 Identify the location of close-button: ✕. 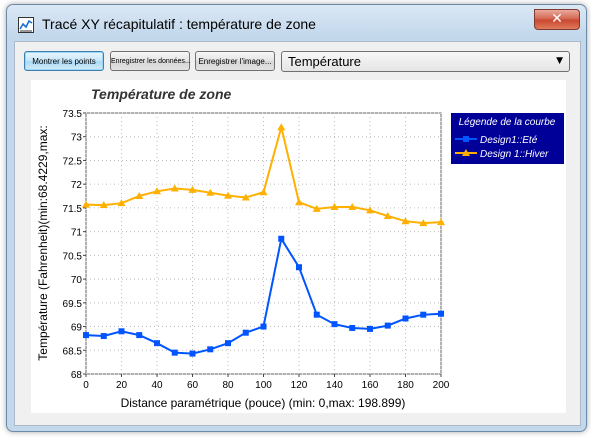
(557, 19).